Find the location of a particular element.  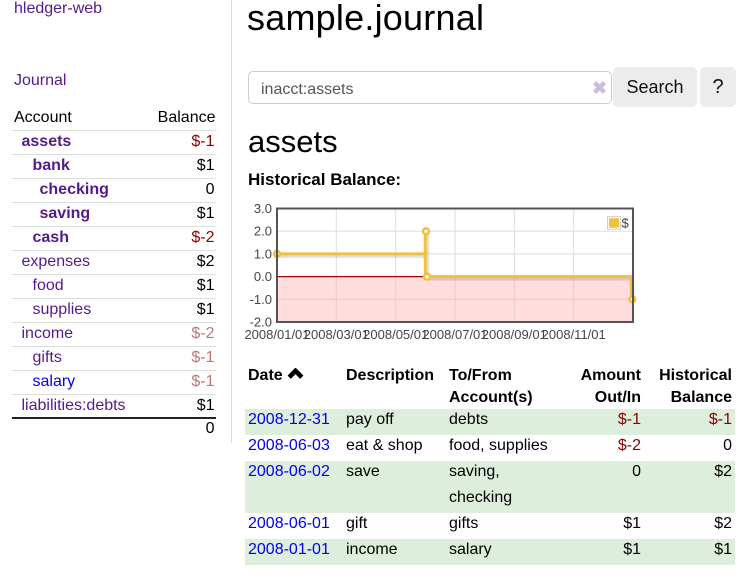

svg-text: 2008/03/01 is located at coordinates (336, 334).